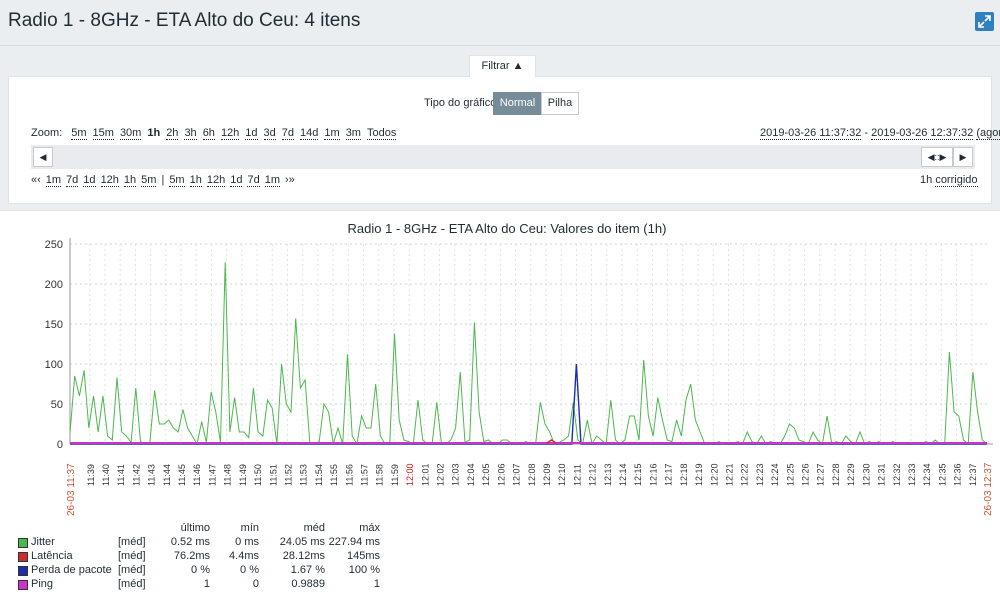 Image resolution: width=1000 pixels, height=600 pixels. Describe the element at coordinates (199, 543) in the screenshot. I see `legend-row: Jitter [méd] 0.52 ms 0 ms 24.05 ms 227.94 ms` at that location.